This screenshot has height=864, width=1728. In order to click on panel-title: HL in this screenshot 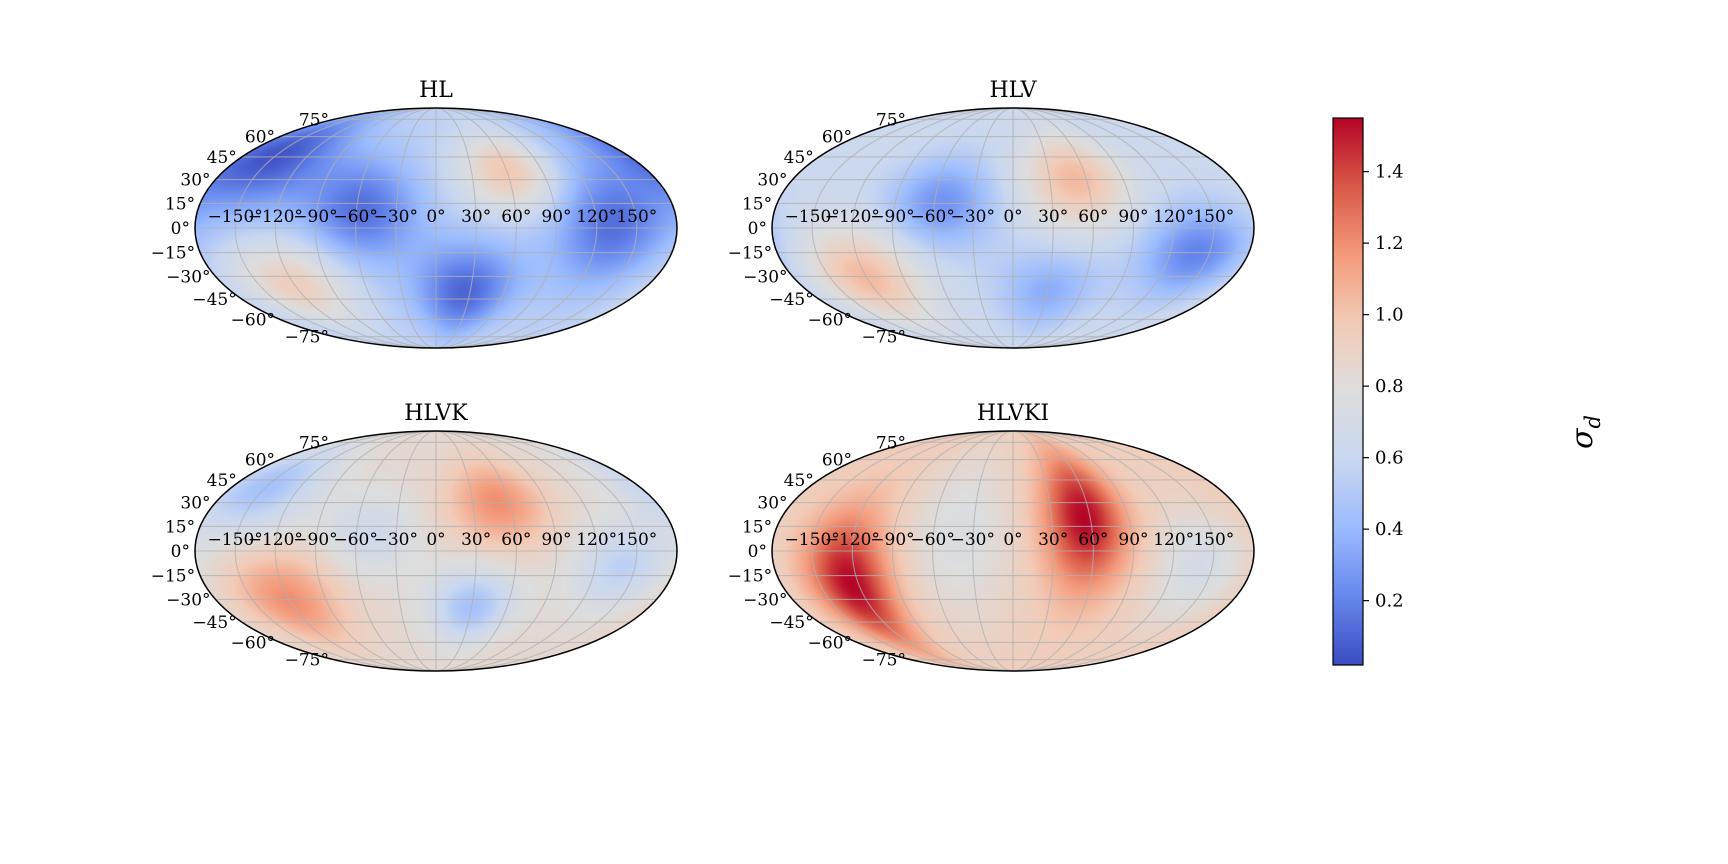, I will do `click(436, 90)`.